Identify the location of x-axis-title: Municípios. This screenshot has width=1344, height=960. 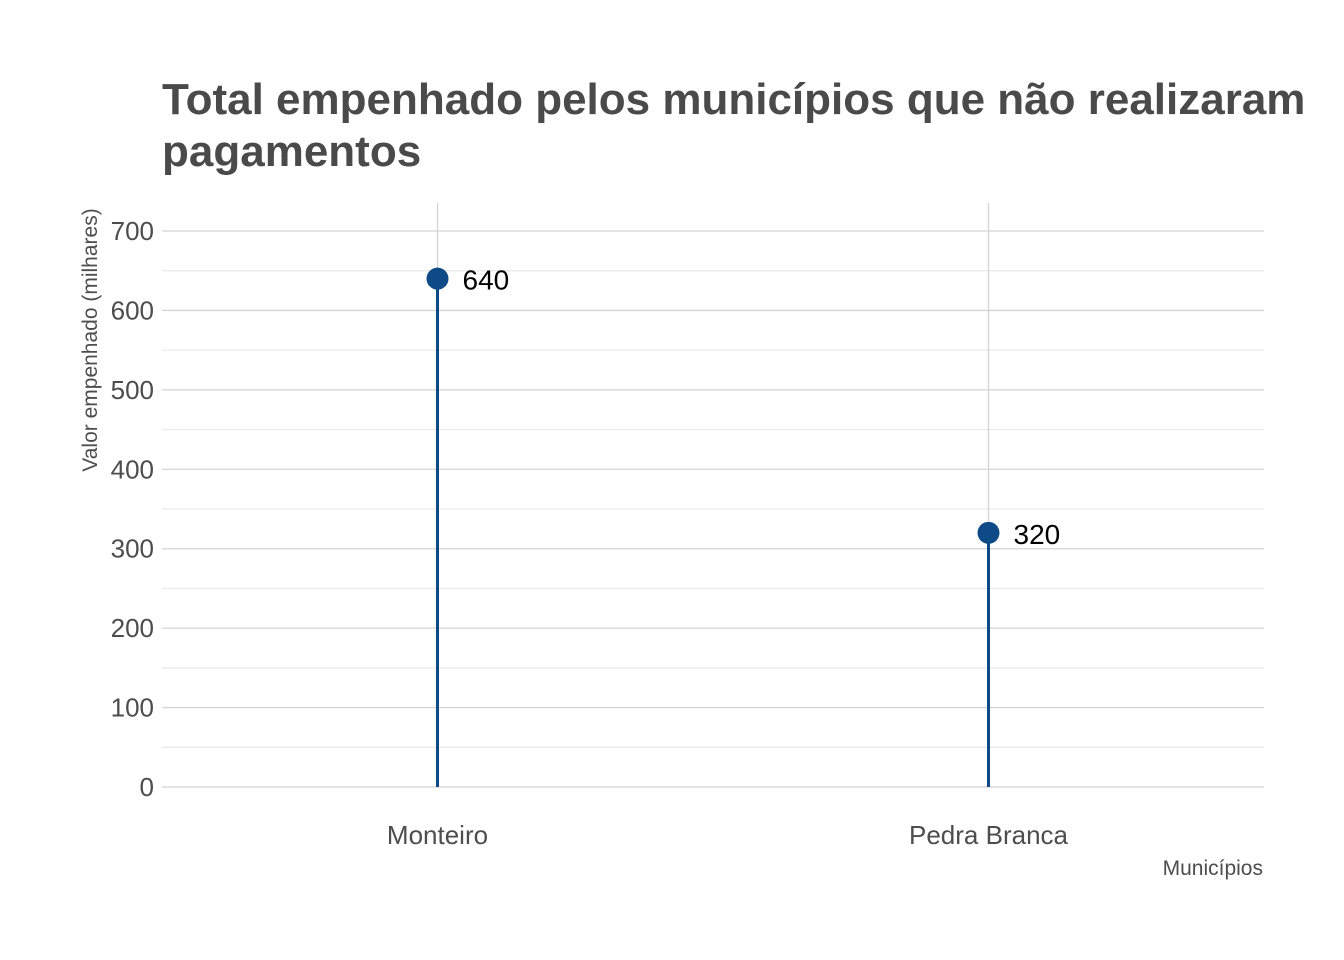
(1213, 868).